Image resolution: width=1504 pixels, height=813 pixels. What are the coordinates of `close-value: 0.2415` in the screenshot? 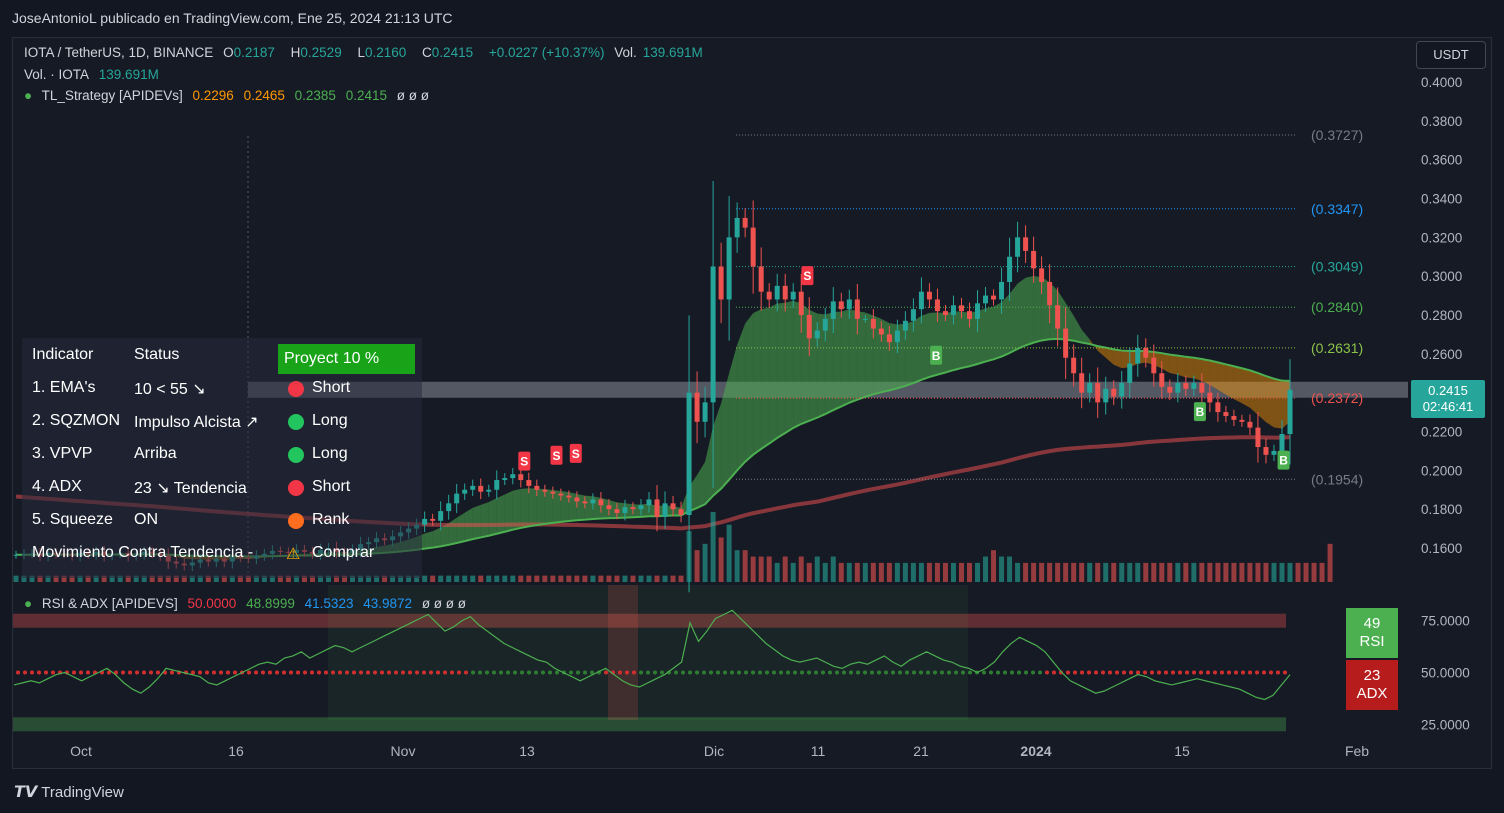 It's located at (452, 52).